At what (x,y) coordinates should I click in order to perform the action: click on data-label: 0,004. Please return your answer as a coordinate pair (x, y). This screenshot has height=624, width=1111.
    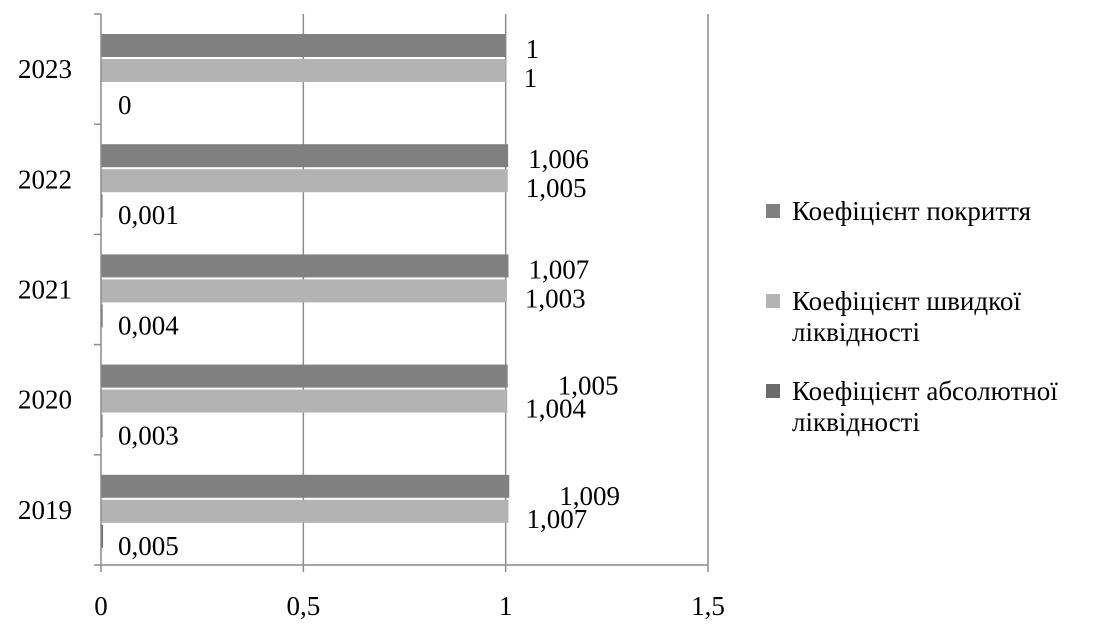
    Looking at the image, I should click on (148, 325).